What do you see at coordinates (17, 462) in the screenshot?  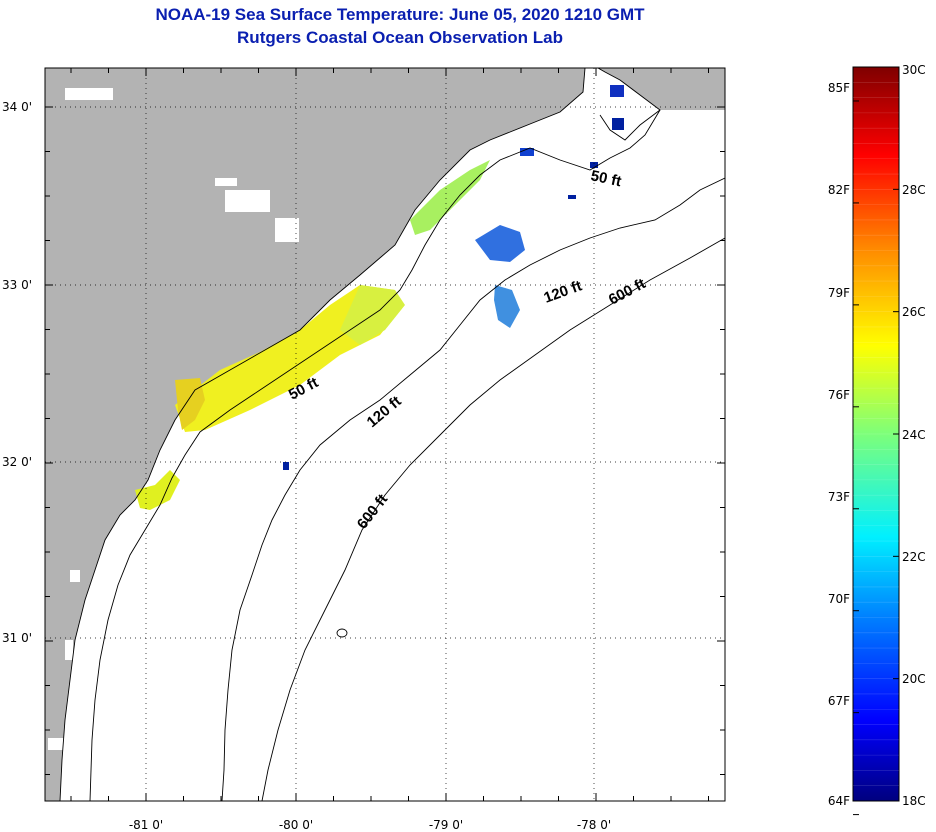 I see `lat-label: 32 0'` at bounding box center [17, 462].